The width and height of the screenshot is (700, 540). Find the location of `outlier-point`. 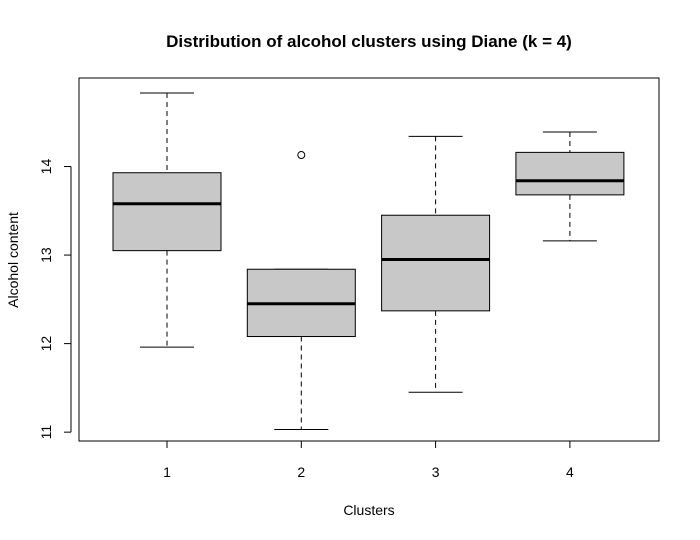

outlier-point is located at coordinates (301, 155).